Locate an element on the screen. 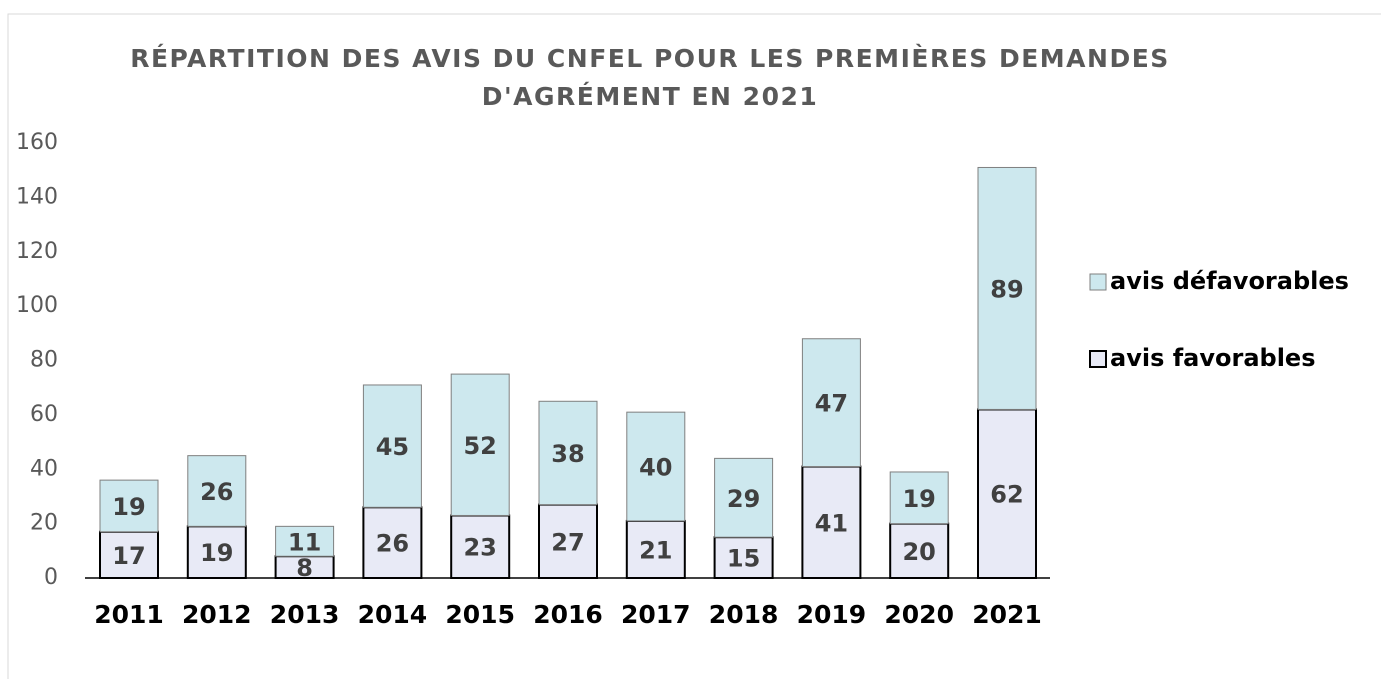 Image resolution: width=1381 pixels, height=679 pixels. data-label: 40 is located at coordinates (655, 468).